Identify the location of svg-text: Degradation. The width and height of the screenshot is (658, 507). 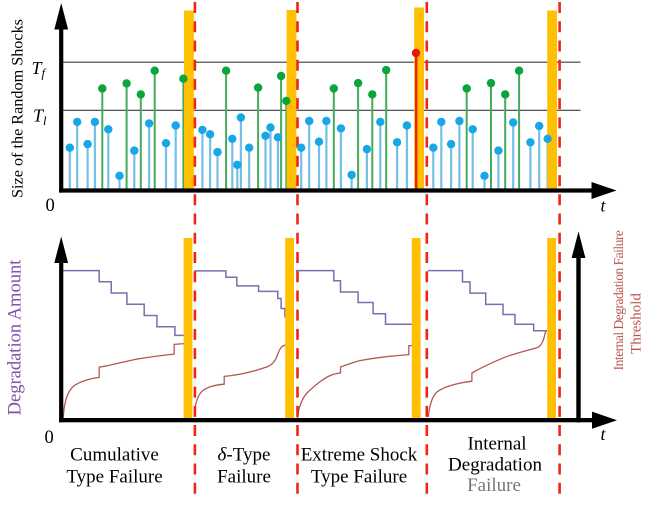
(495, 464).